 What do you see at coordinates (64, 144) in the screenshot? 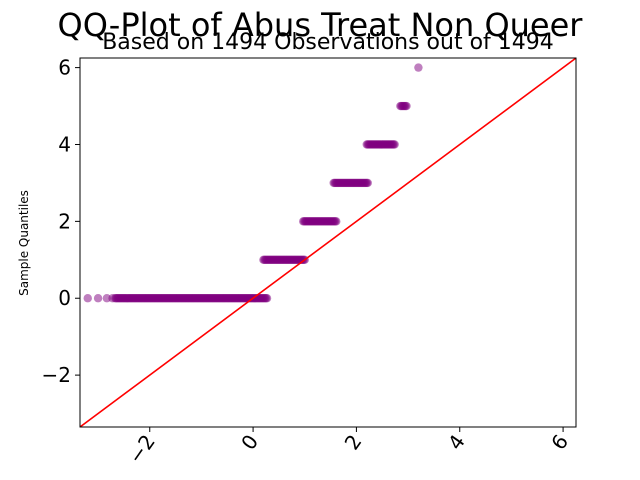
I see `y-tick-label: 4` at bounding box center [64, 144].